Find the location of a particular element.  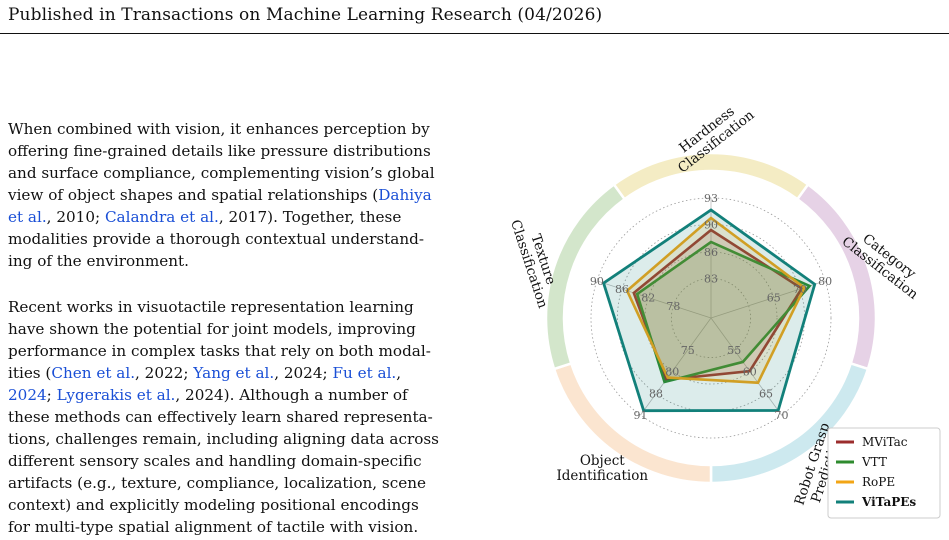

series-rope is located at coordinates (716, 300).